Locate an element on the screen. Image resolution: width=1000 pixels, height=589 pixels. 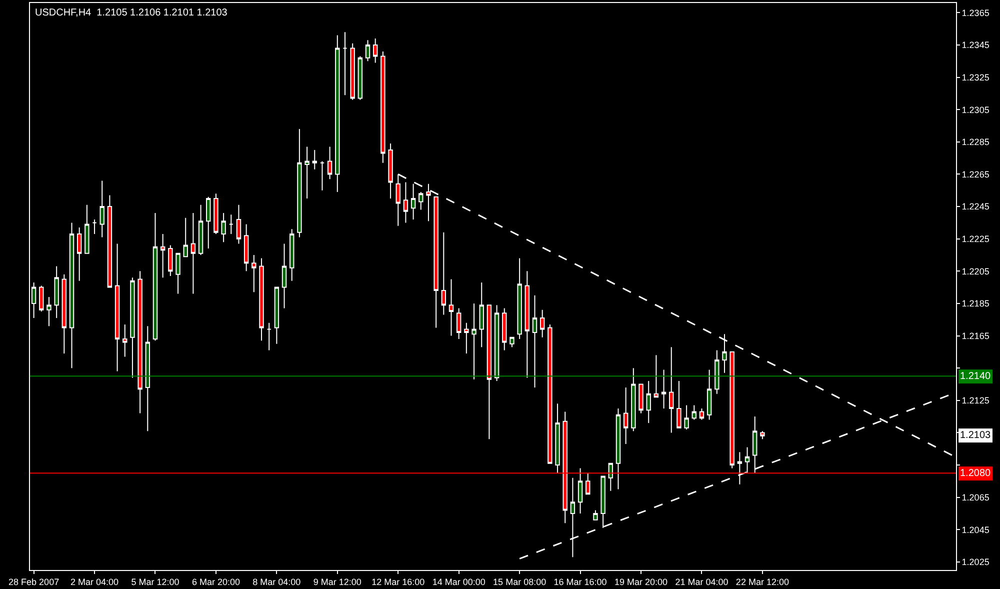
y-tick-label: 1.2345 is located at coordinates (976, 45).